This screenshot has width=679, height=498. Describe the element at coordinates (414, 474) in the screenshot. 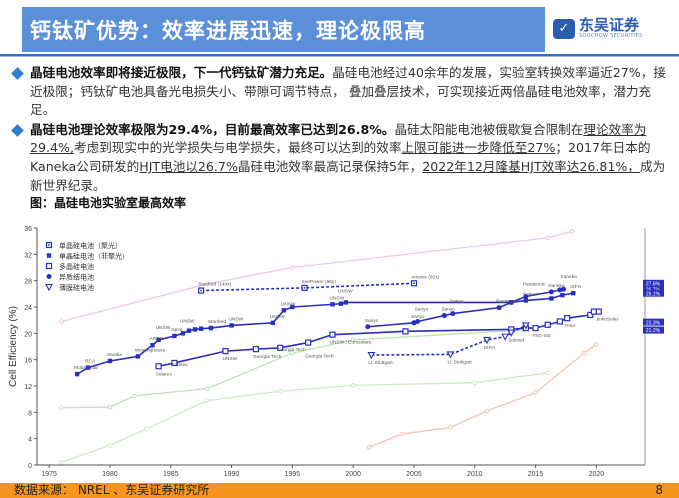

I see `x-tick-label: 2005` at that location.